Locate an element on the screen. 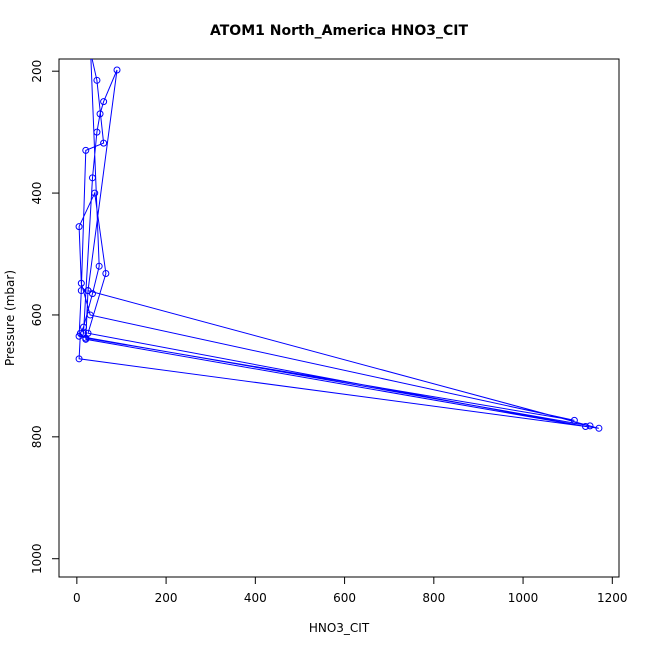 The width and height of the screenshot is (650, 650). x-axis: 0 200 400 600 800 1000 1200 is located at coordinates (350, 590).